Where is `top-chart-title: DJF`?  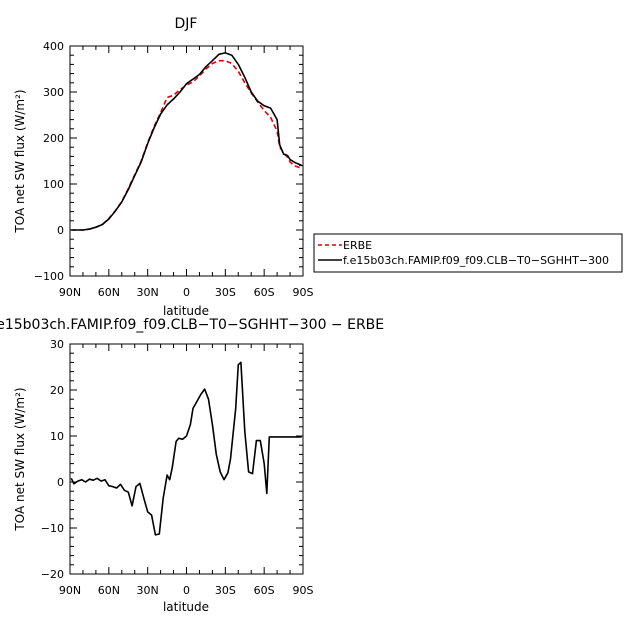 top-chart-title: DJF is located at coordinates (186, 24).